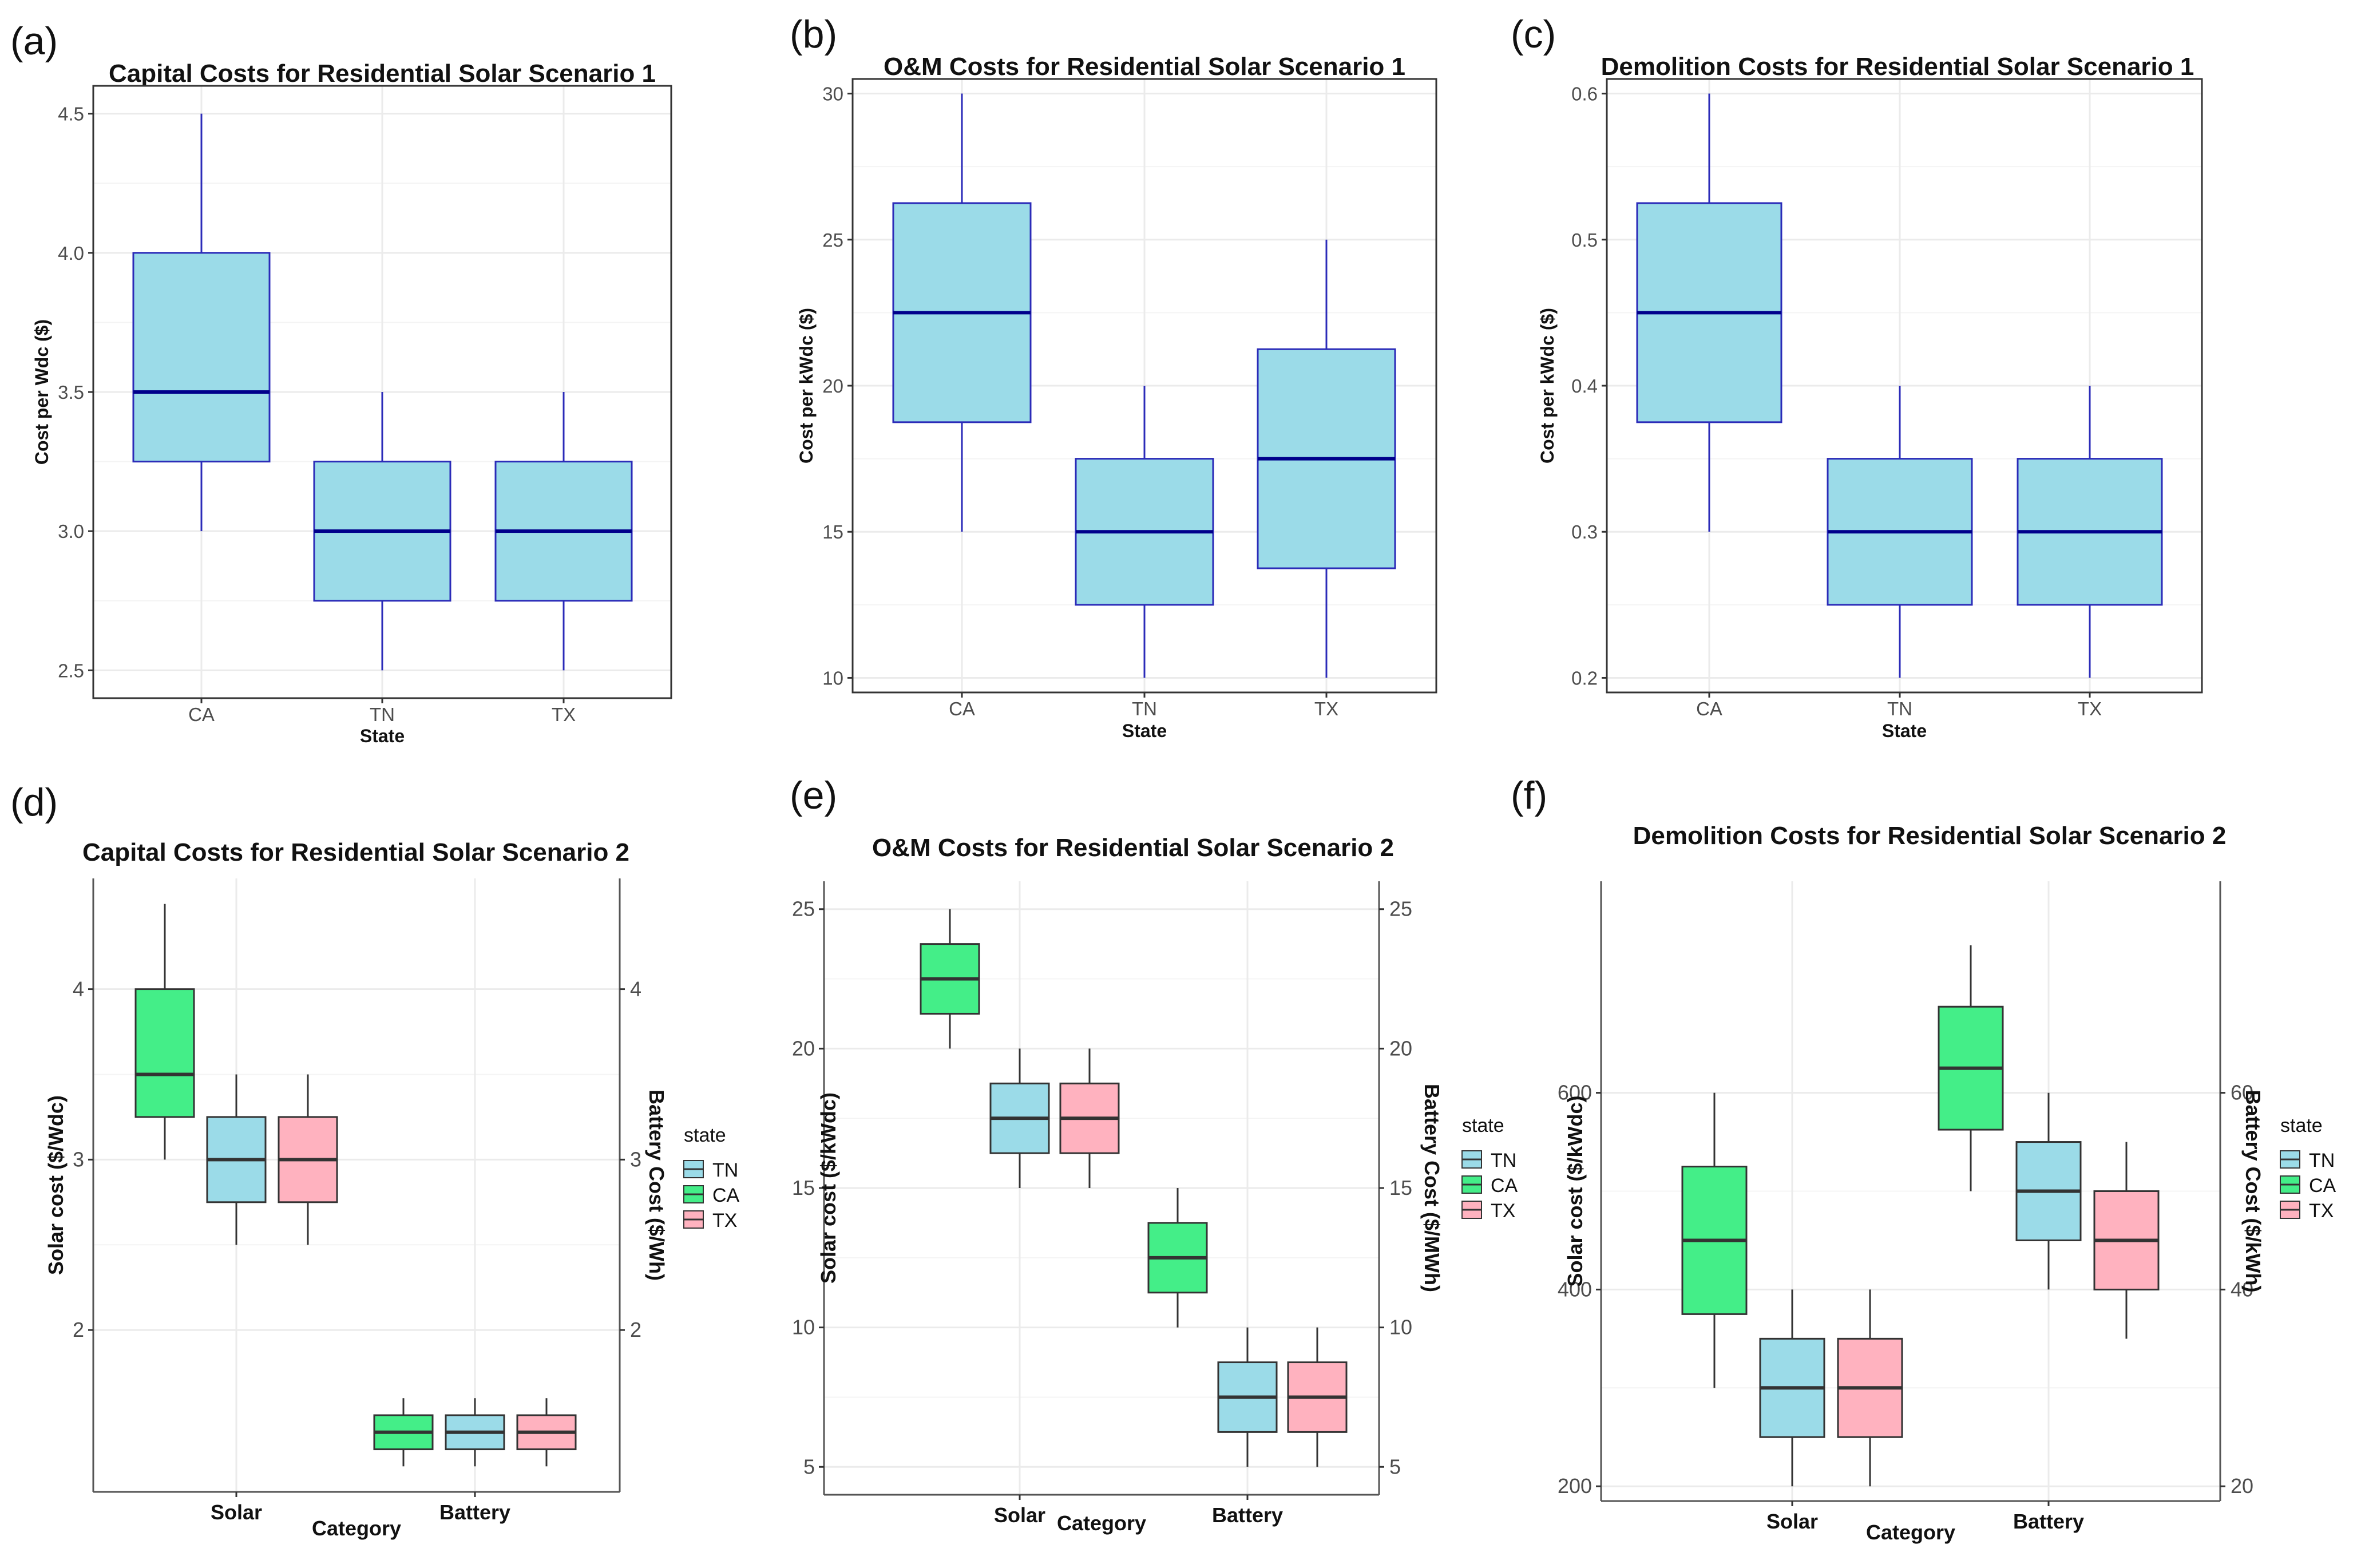 The height and width of the screenshot is (1568, 2361). What do you see at coordinates (34, 802) in the screenshot?
I see `panel-label: (d)` at bounding box center [34, 802].